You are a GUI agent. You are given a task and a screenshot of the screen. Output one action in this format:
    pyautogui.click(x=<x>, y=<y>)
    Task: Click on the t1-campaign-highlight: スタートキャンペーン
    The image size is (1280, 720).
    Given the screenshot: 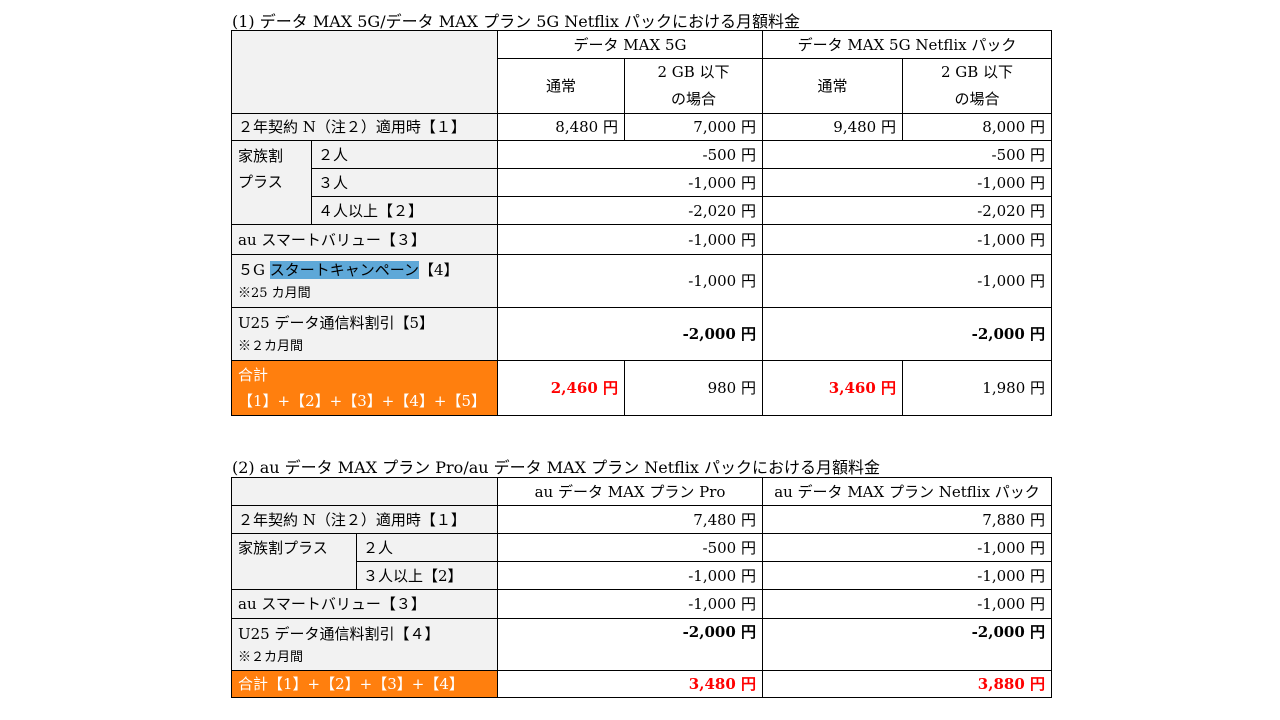 What is the action you would take?
    pyautogui.click(x=344, y=270)
    